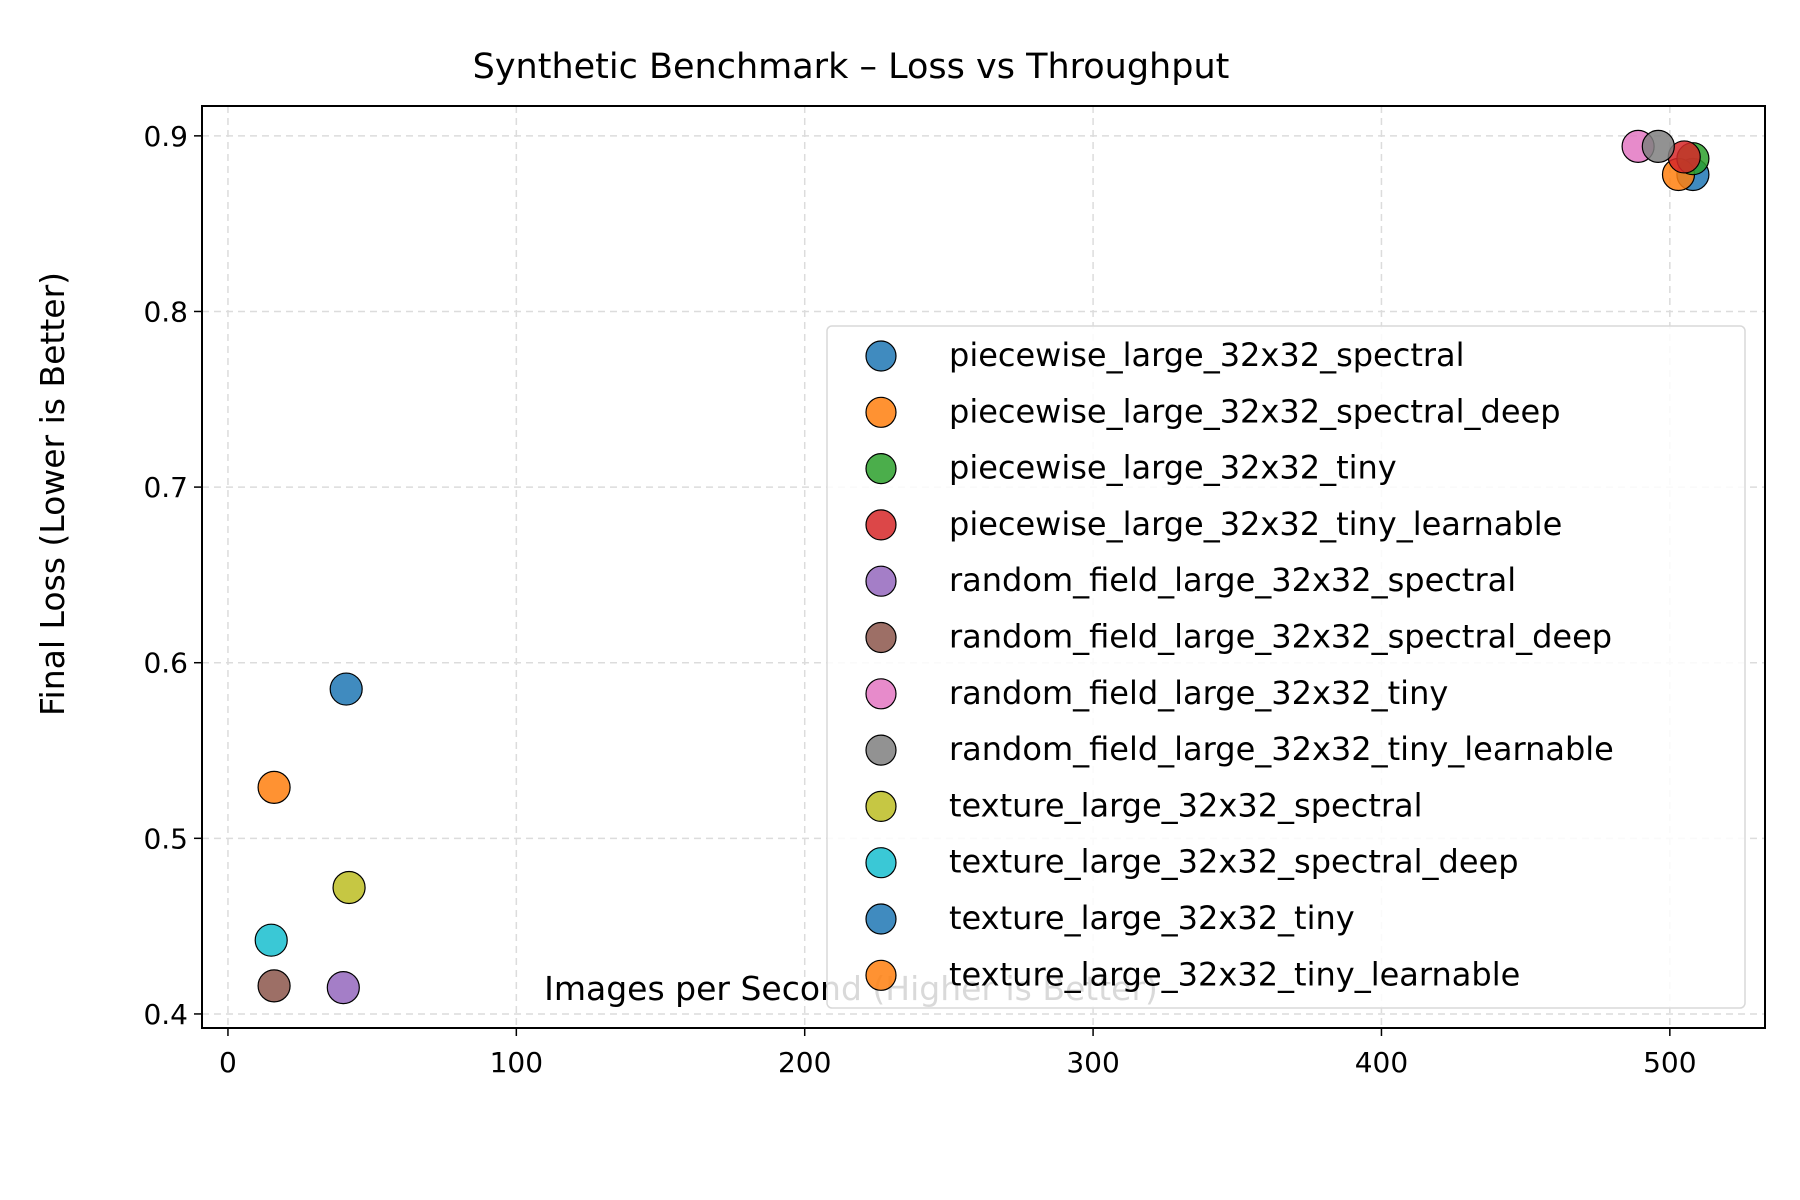  What do you see at coordinates (1186, 805) in the screenshot?
I see `legend-label: texture_large_32x32_spectral` at bounding box center [1186, 805].